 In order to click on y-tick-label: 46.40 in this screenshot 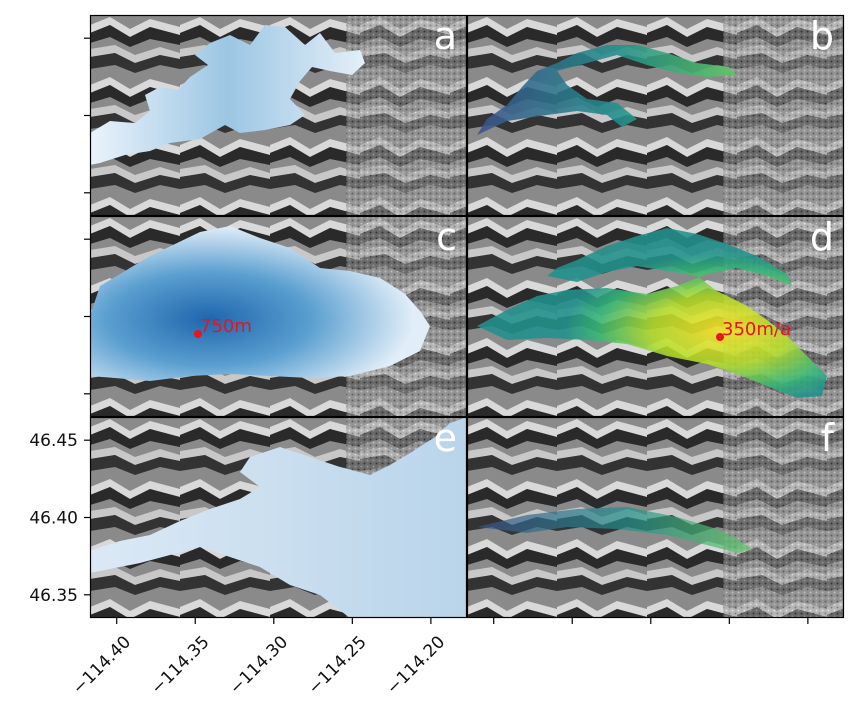, I will do `click(53, 519)`.